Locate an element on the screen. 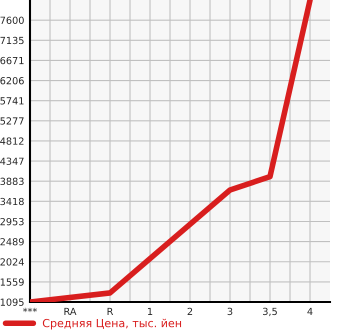 The height and width of the screenshot is (335, 345). y-tick-label: 4347 is located at coordinates (12, 161).